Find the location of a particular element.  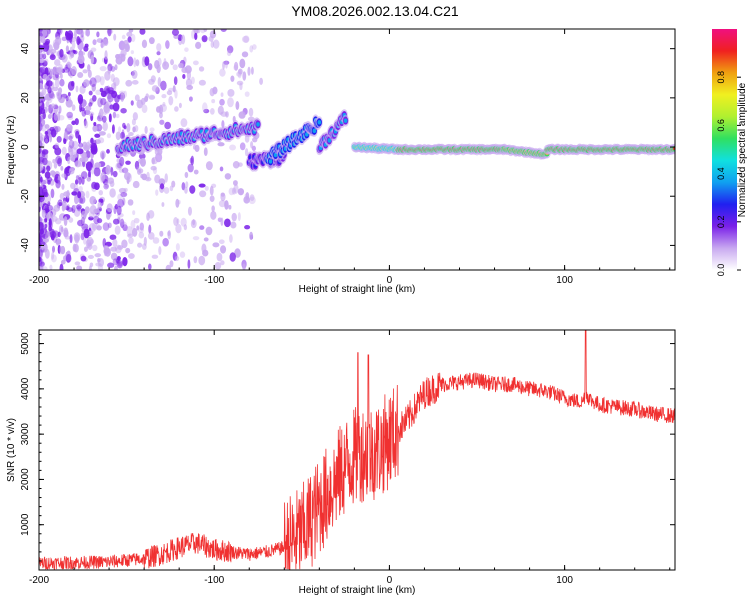

spectrogram-xtick-label: -100 is located at coordinates (214, 280).